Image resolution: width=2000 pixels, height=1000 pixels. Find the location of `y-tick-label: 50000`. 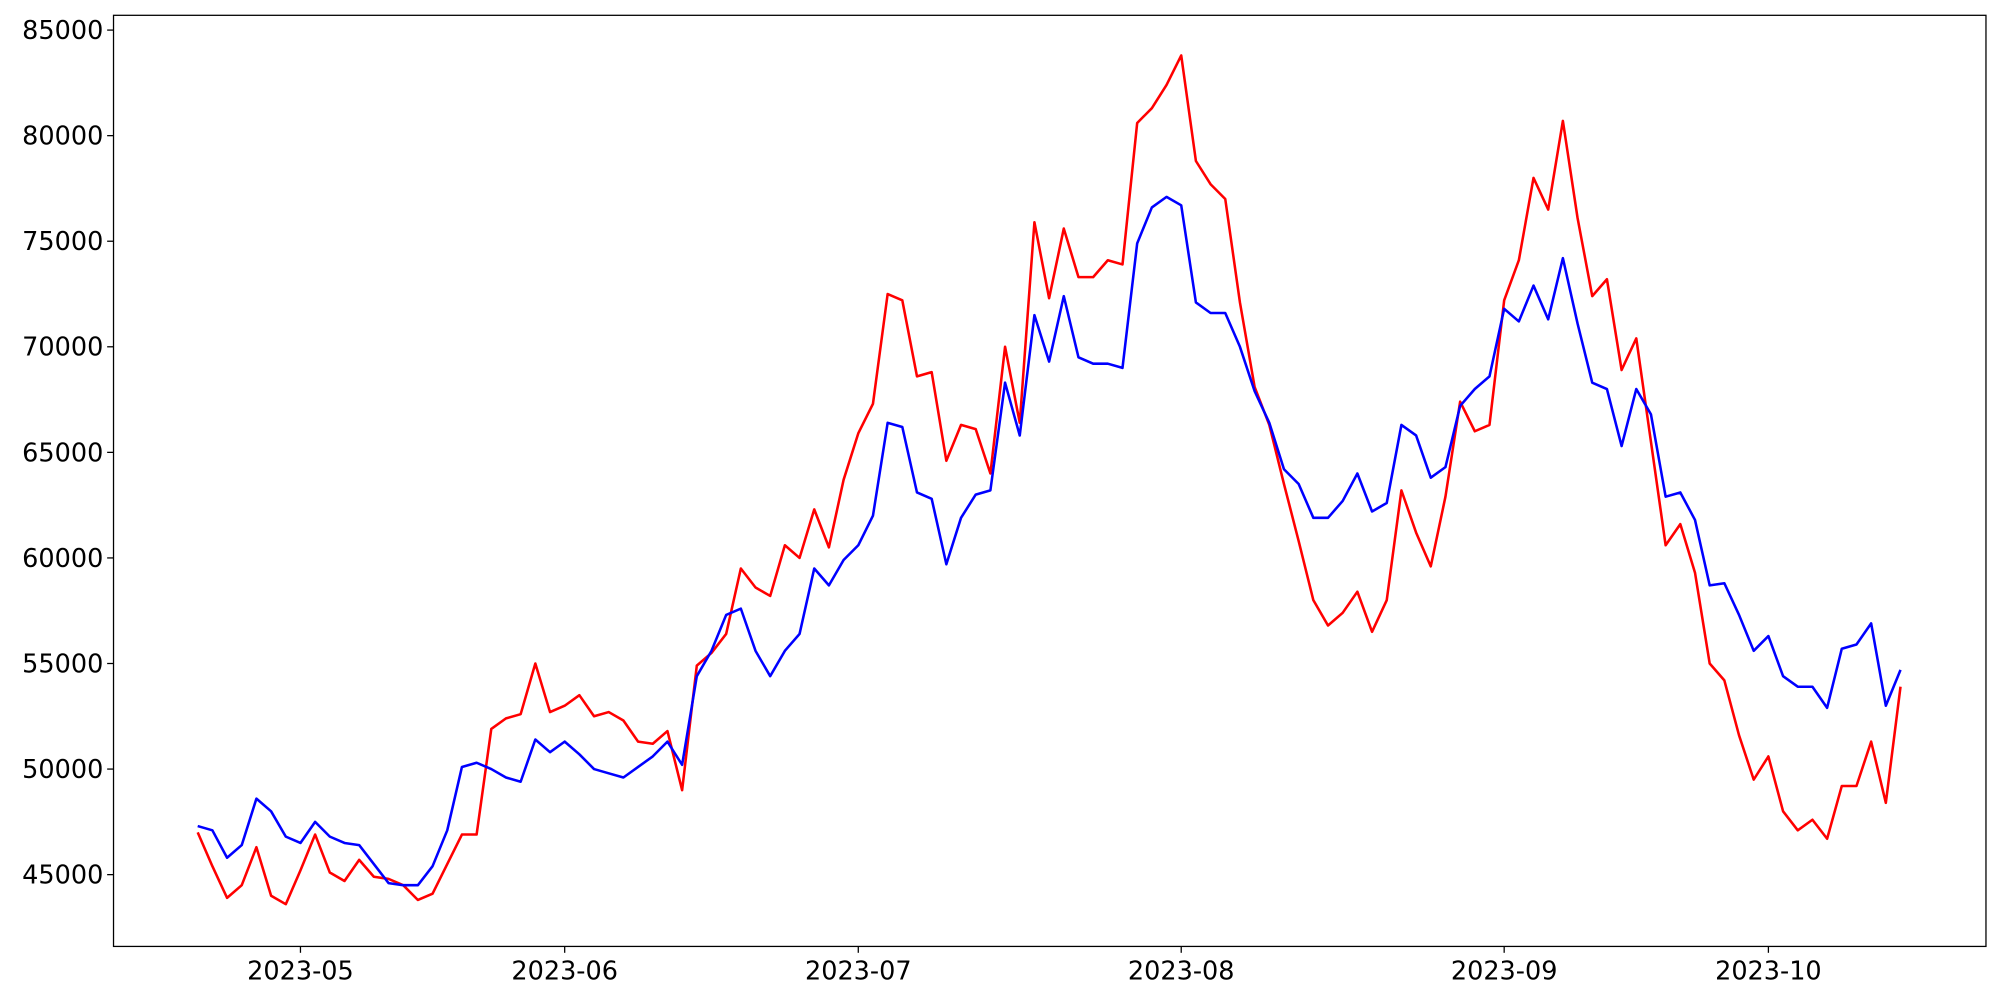

y-tick-label: 50000 is located at coordinates (62, 770).